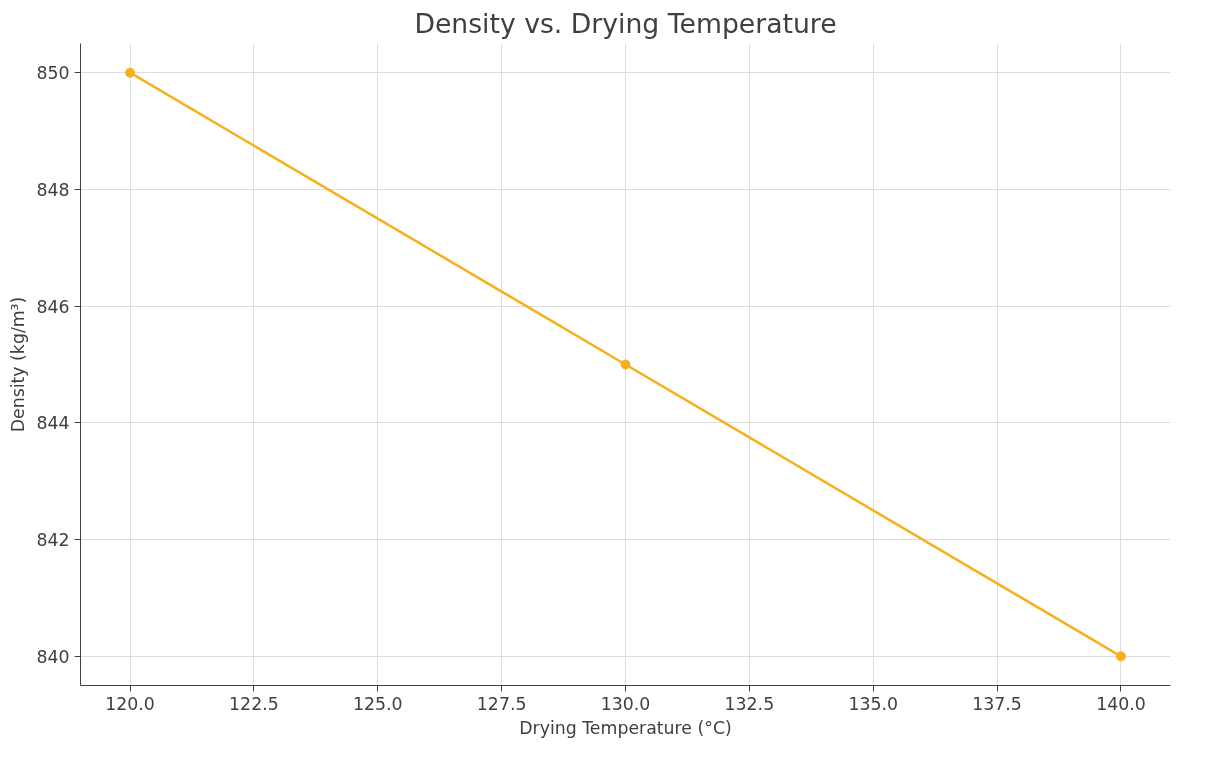  I want to click on x-tick-label: 130.0, so click(625, 703).